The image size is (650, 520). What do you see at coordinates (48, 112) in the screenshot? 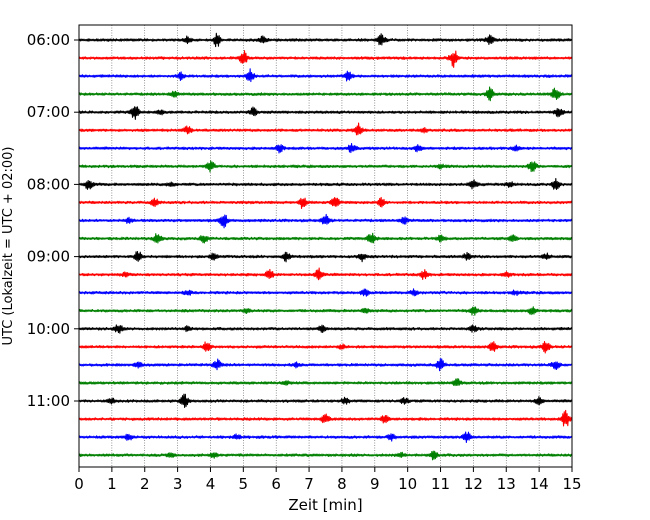
I see `y-tick-label: 07:00` at bounding box center [48, 112].